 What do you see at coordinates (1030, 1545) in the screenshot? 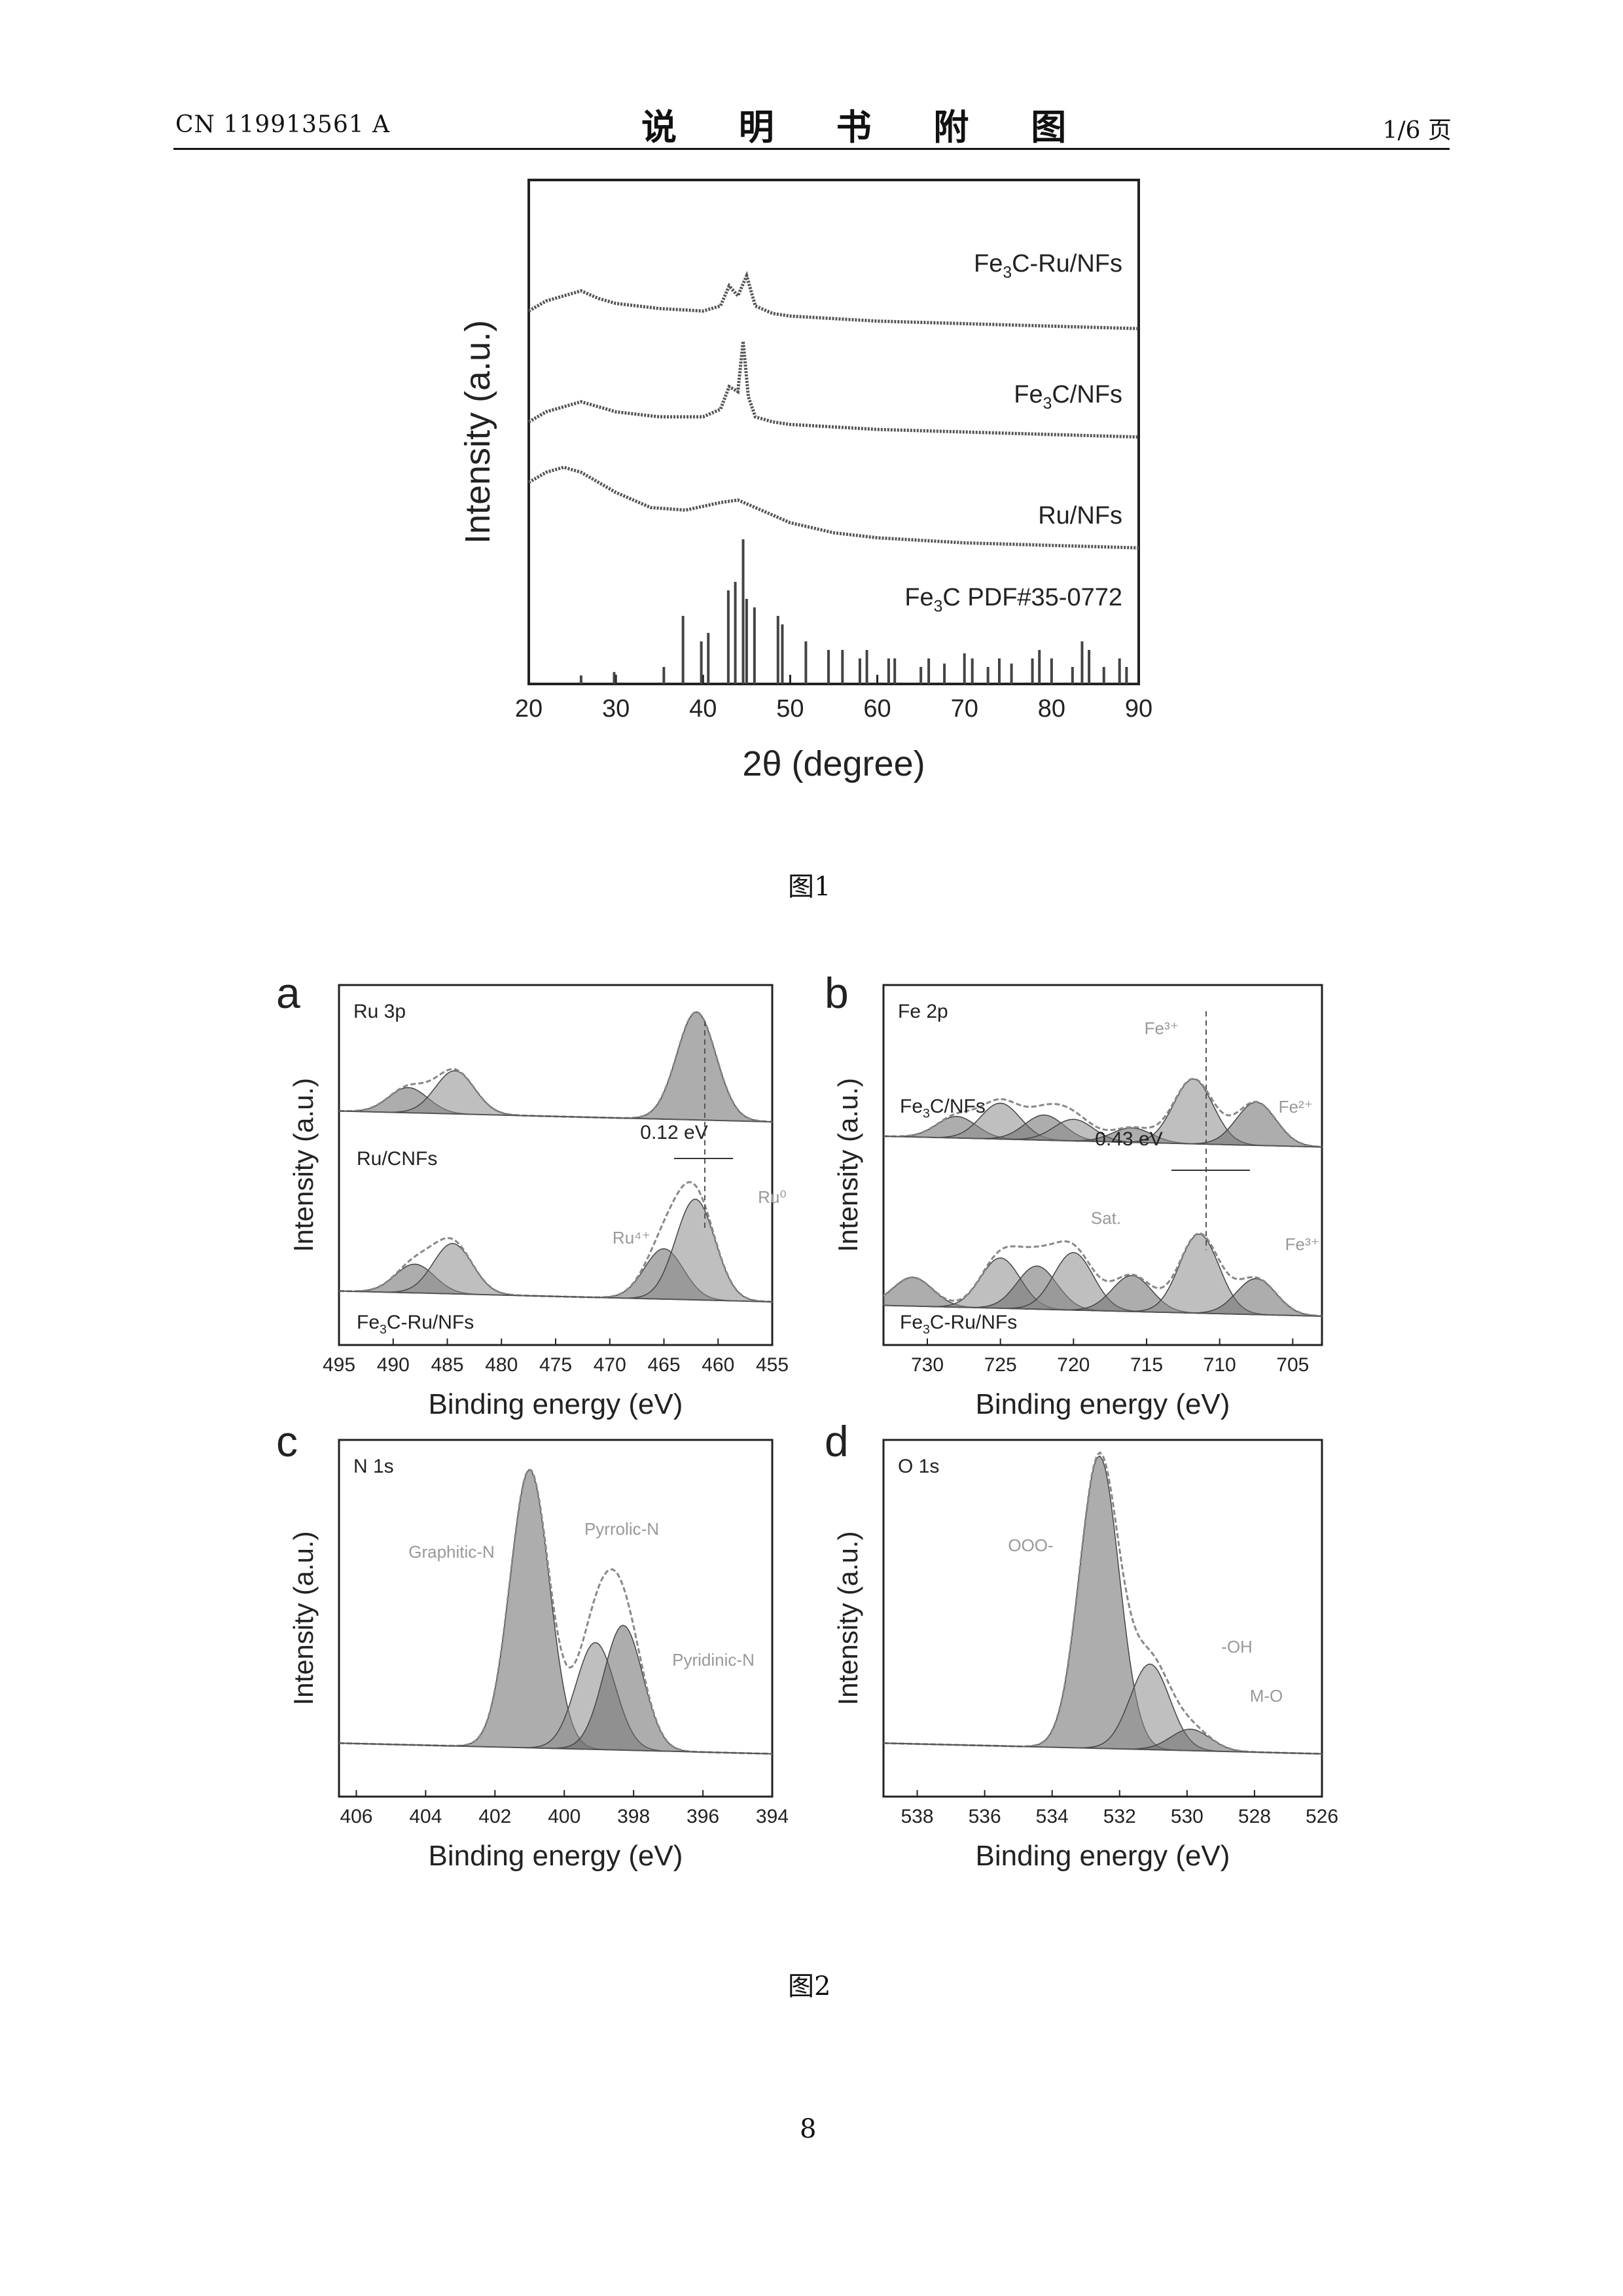
I see `xps-annotation: OOO-` at bounding box center [1030, 1545].